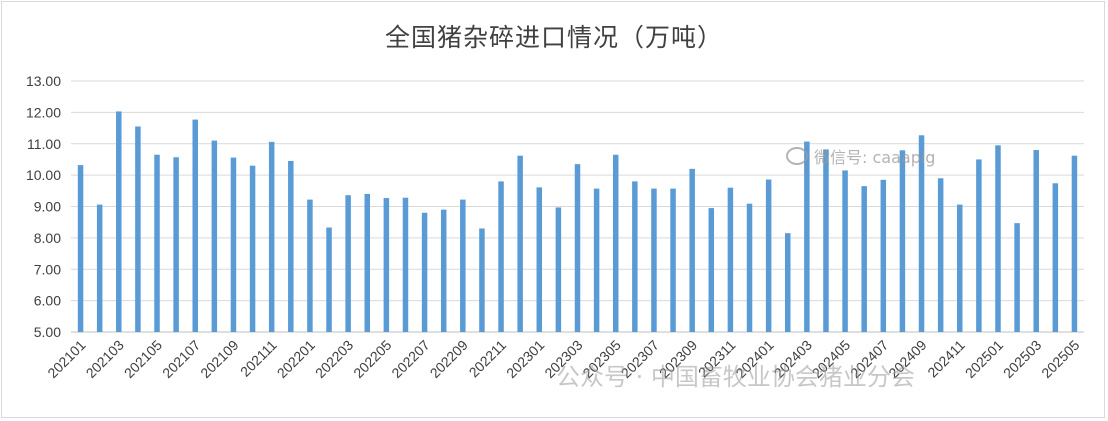 This screenshot has height=421, width=1108. I want to click on y-tick-label: 10.00, so click(43, 175).